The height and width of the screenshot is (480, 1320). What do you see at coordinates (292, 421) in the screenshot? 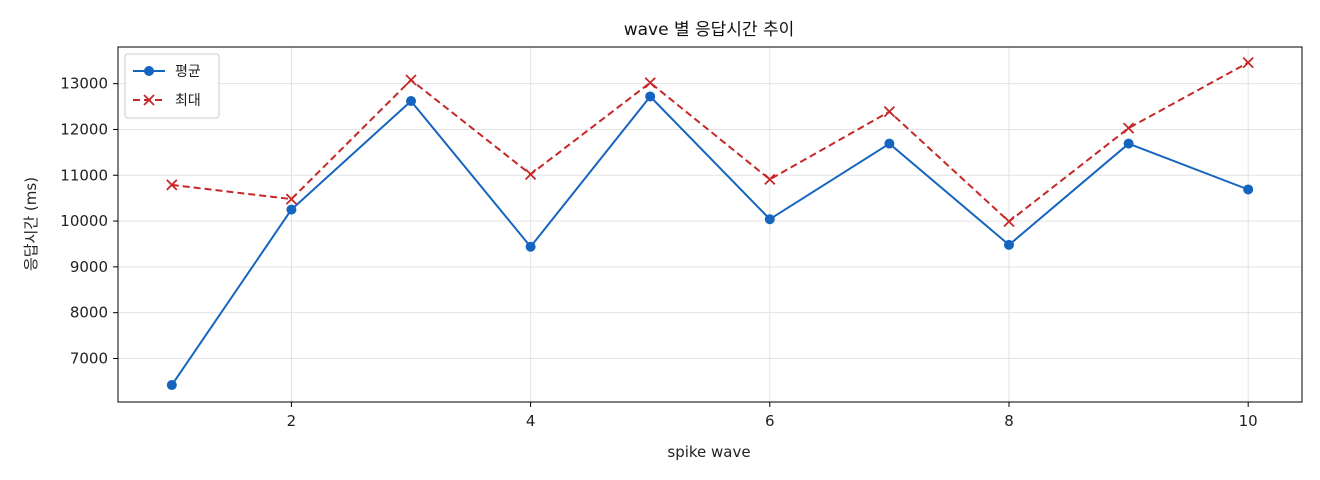
I see `x-tick-label: 2` at bounding box center [292, 421].